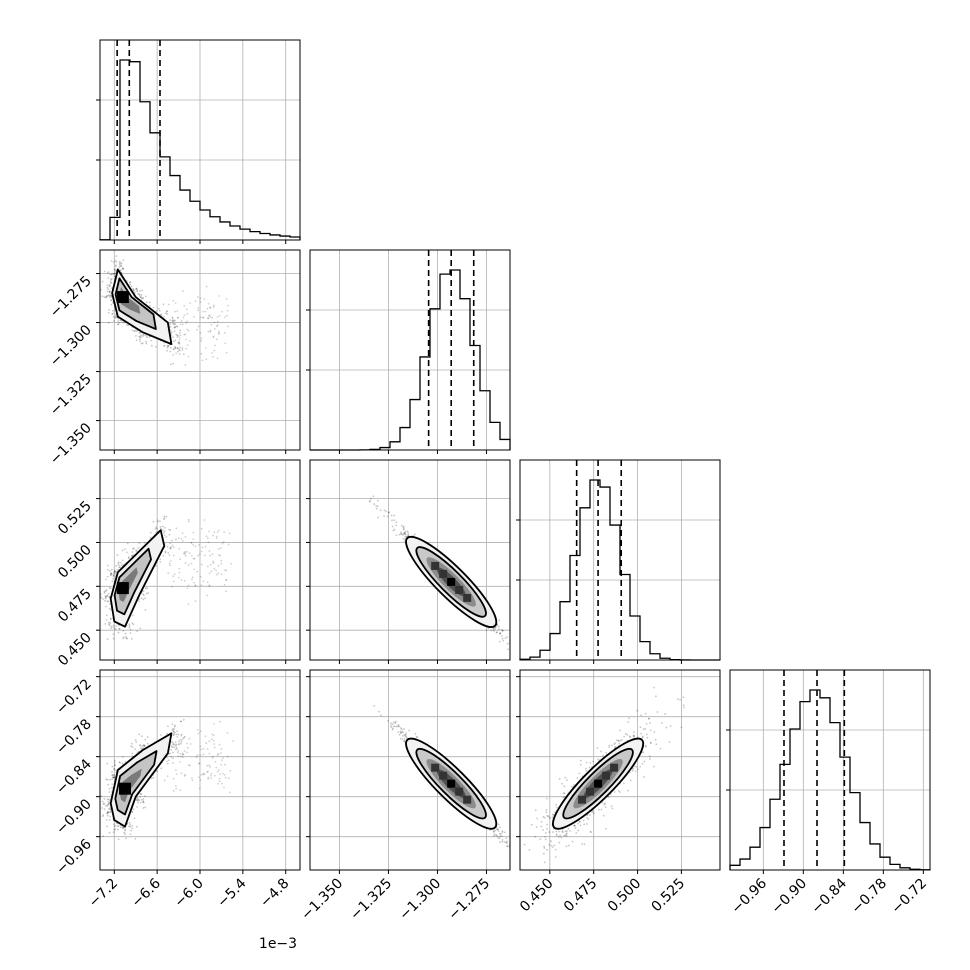  Describe the element at coordinates (75, 562) in the screenshot. I see `y-tick-label: 0.500` at that location.